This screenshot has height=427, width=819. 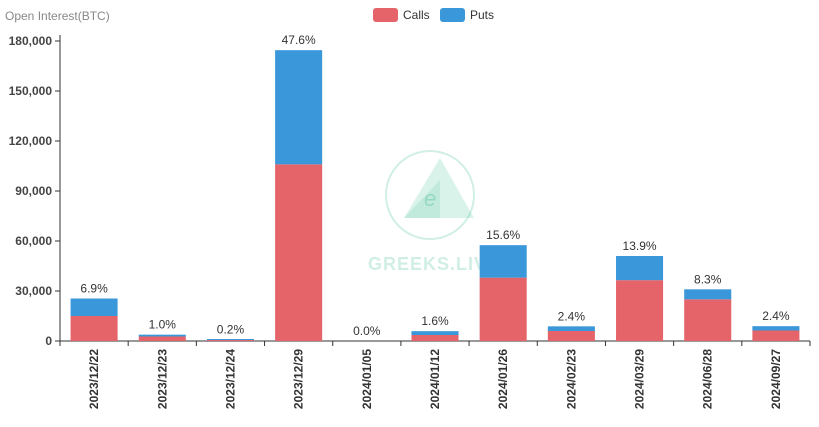 I want to click on y-tick-label: 120,000, so click(x=31, y=141).